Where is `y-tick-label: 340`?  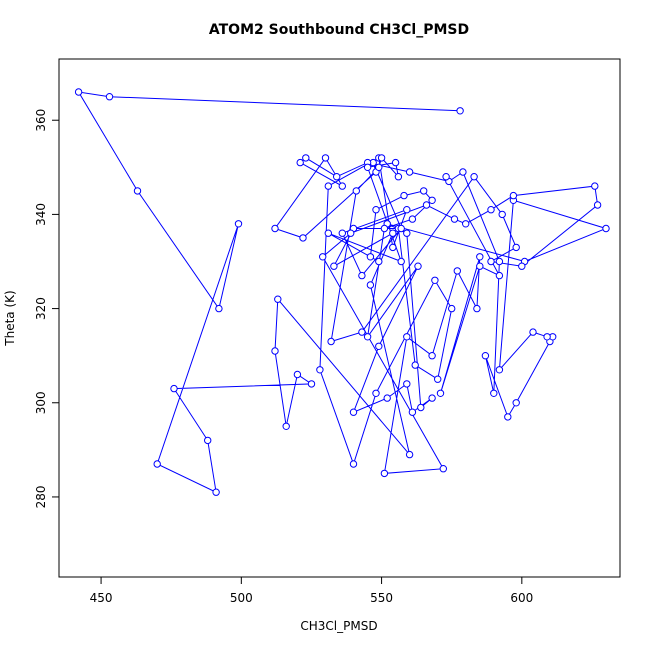
y-tick-label: 340 is located at coordinates (41, 214).